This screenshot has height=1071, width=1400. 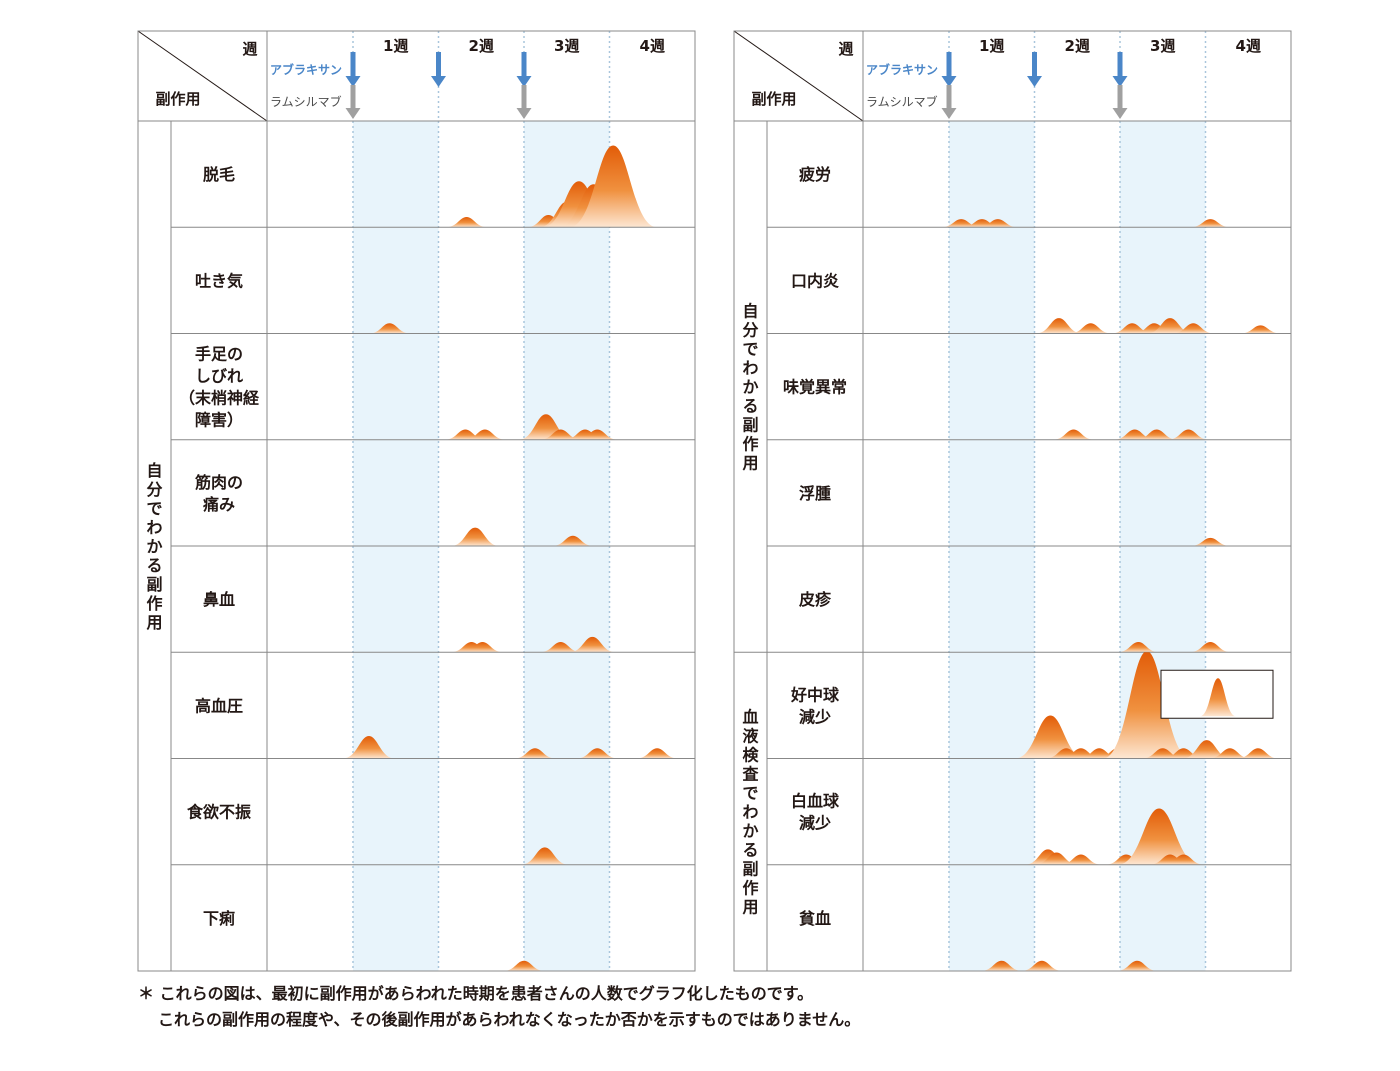 What do you see at coordinates (652, 46) in the screenshot?
I see `week-label: 4週` at bounding box center [652, 46].